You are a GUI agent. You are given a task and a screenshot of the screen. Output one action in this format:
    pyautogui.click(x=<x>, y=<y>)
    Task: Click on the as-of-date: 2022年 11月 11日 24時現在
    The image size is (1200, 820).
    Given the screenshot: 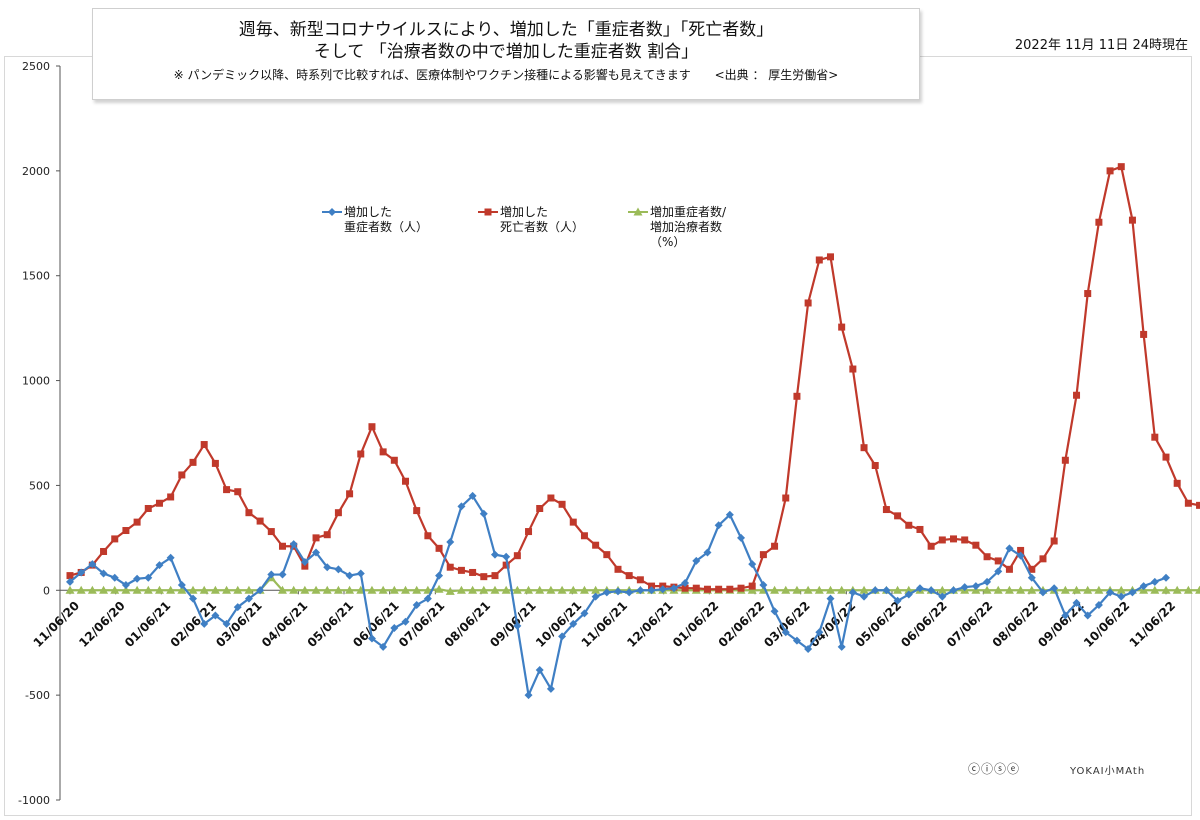 What is the action you would take?
    pyautogui.click(x=1101, y=45)
    